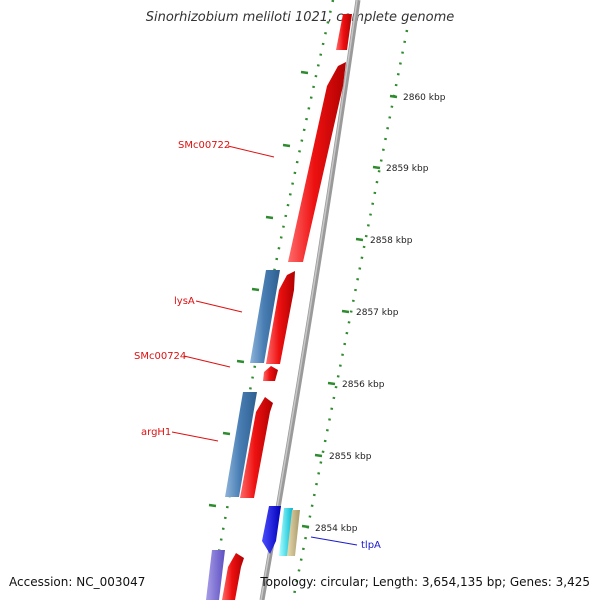 The image size is (600, 600). I want to click on gene-arrow-top, so click(344, 32).